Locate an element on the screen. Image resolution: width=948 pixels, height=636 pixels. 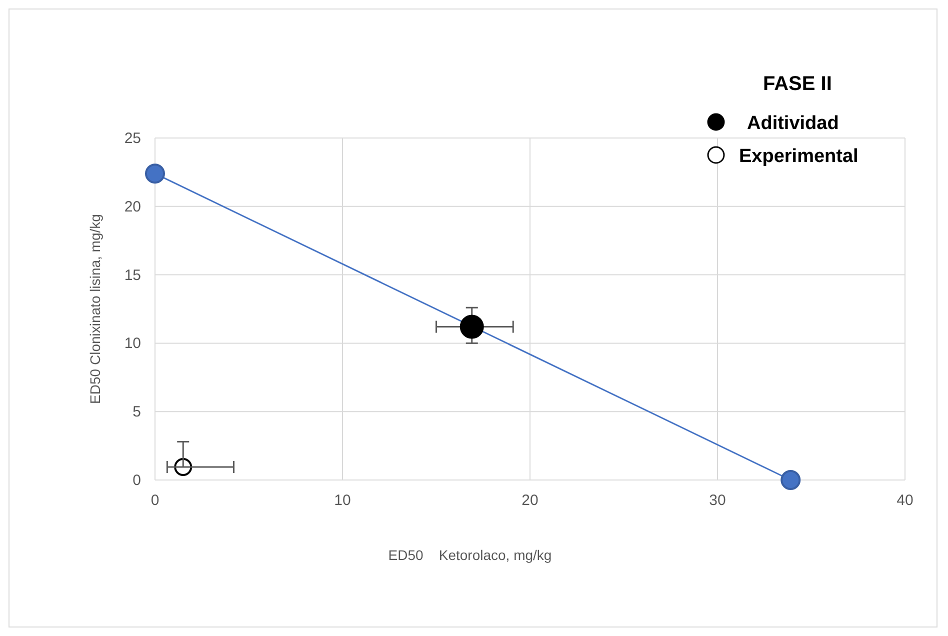
x-tick-label: 40 is located at coordinates (905, 500).